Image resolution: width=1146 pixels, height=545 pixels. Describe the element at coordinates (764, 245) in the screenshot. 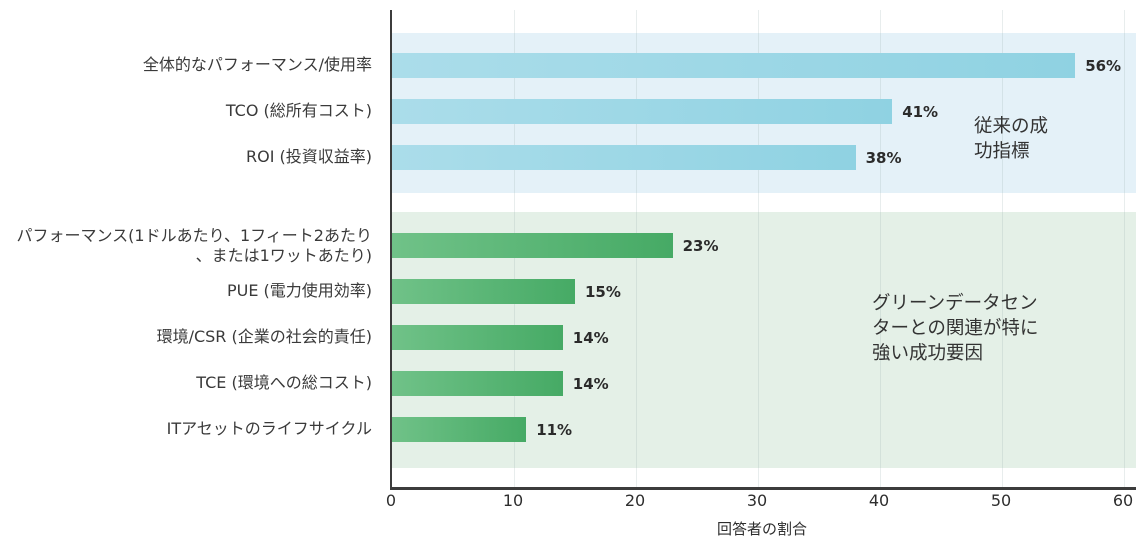

I see `bar-row: 23%` at that location.